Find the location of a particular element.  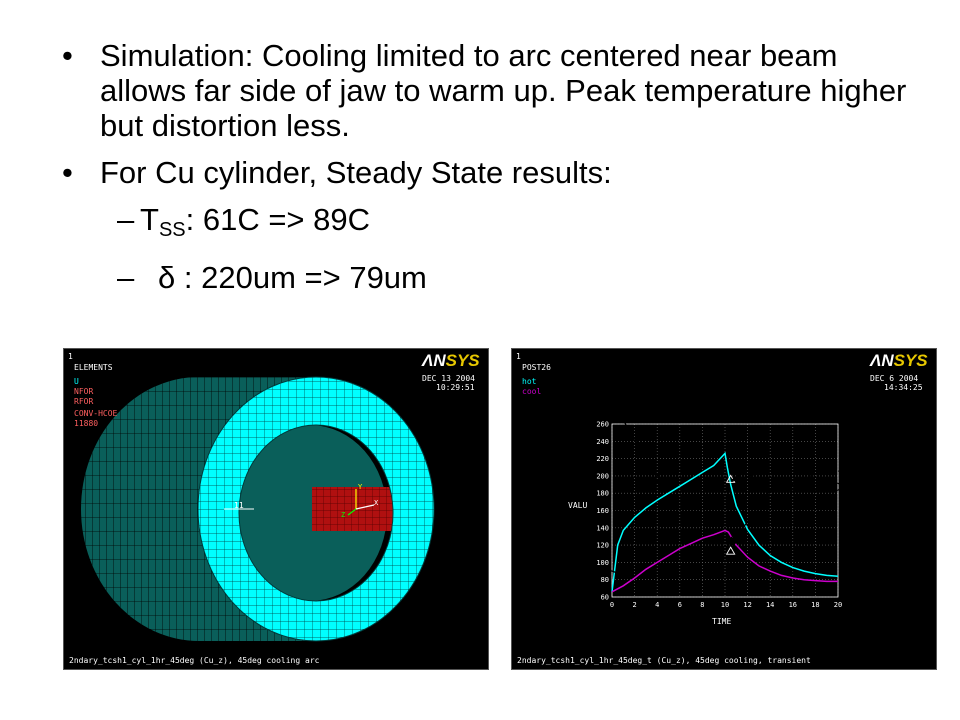

marker-triangle-cool is located at coordinates (730, 550).